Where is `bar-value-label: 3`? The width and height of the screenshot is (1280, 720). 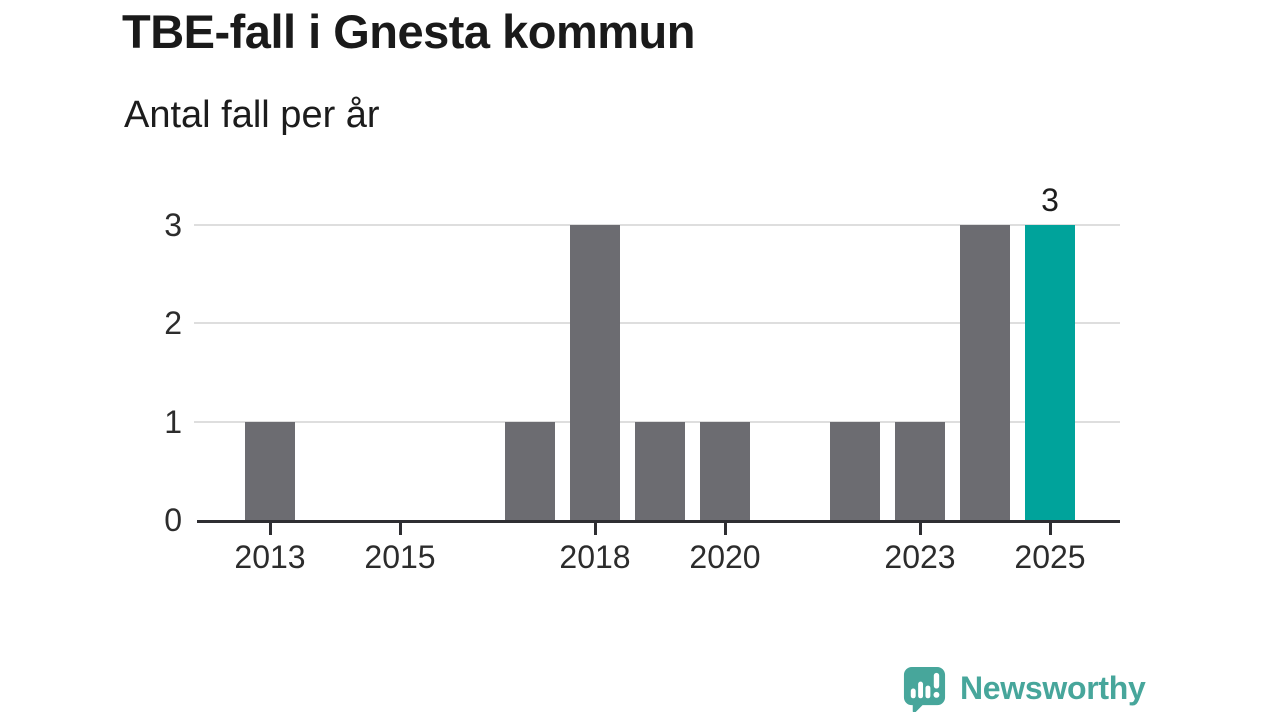 bar-value-label: 3 is located at coordinates (1050, 200).